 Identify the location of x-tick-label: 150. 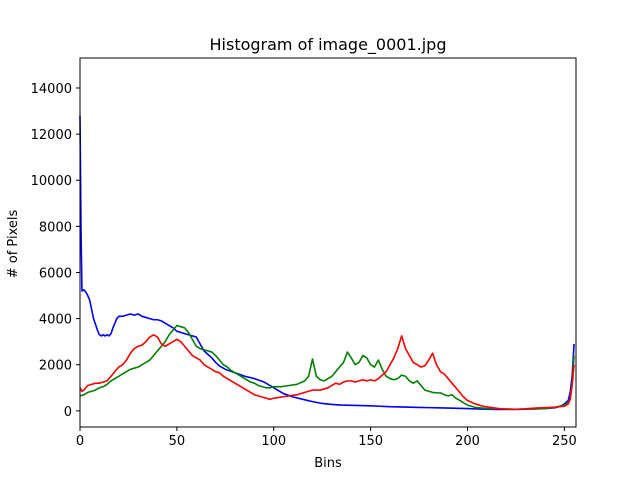
(370, 441).